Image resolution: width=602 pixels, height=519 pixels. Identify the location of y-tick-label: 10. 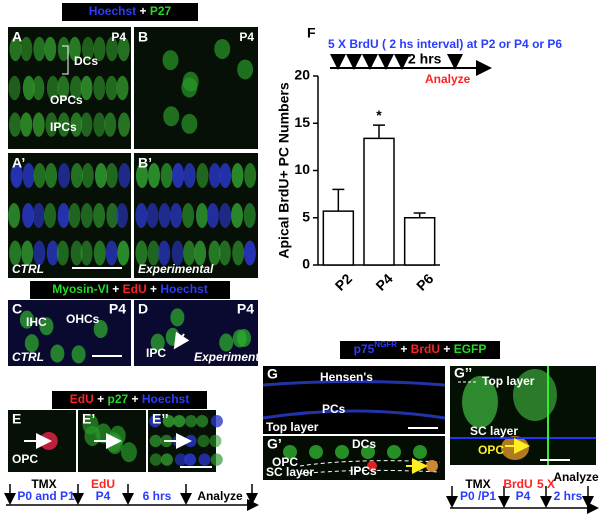
(302, 169).